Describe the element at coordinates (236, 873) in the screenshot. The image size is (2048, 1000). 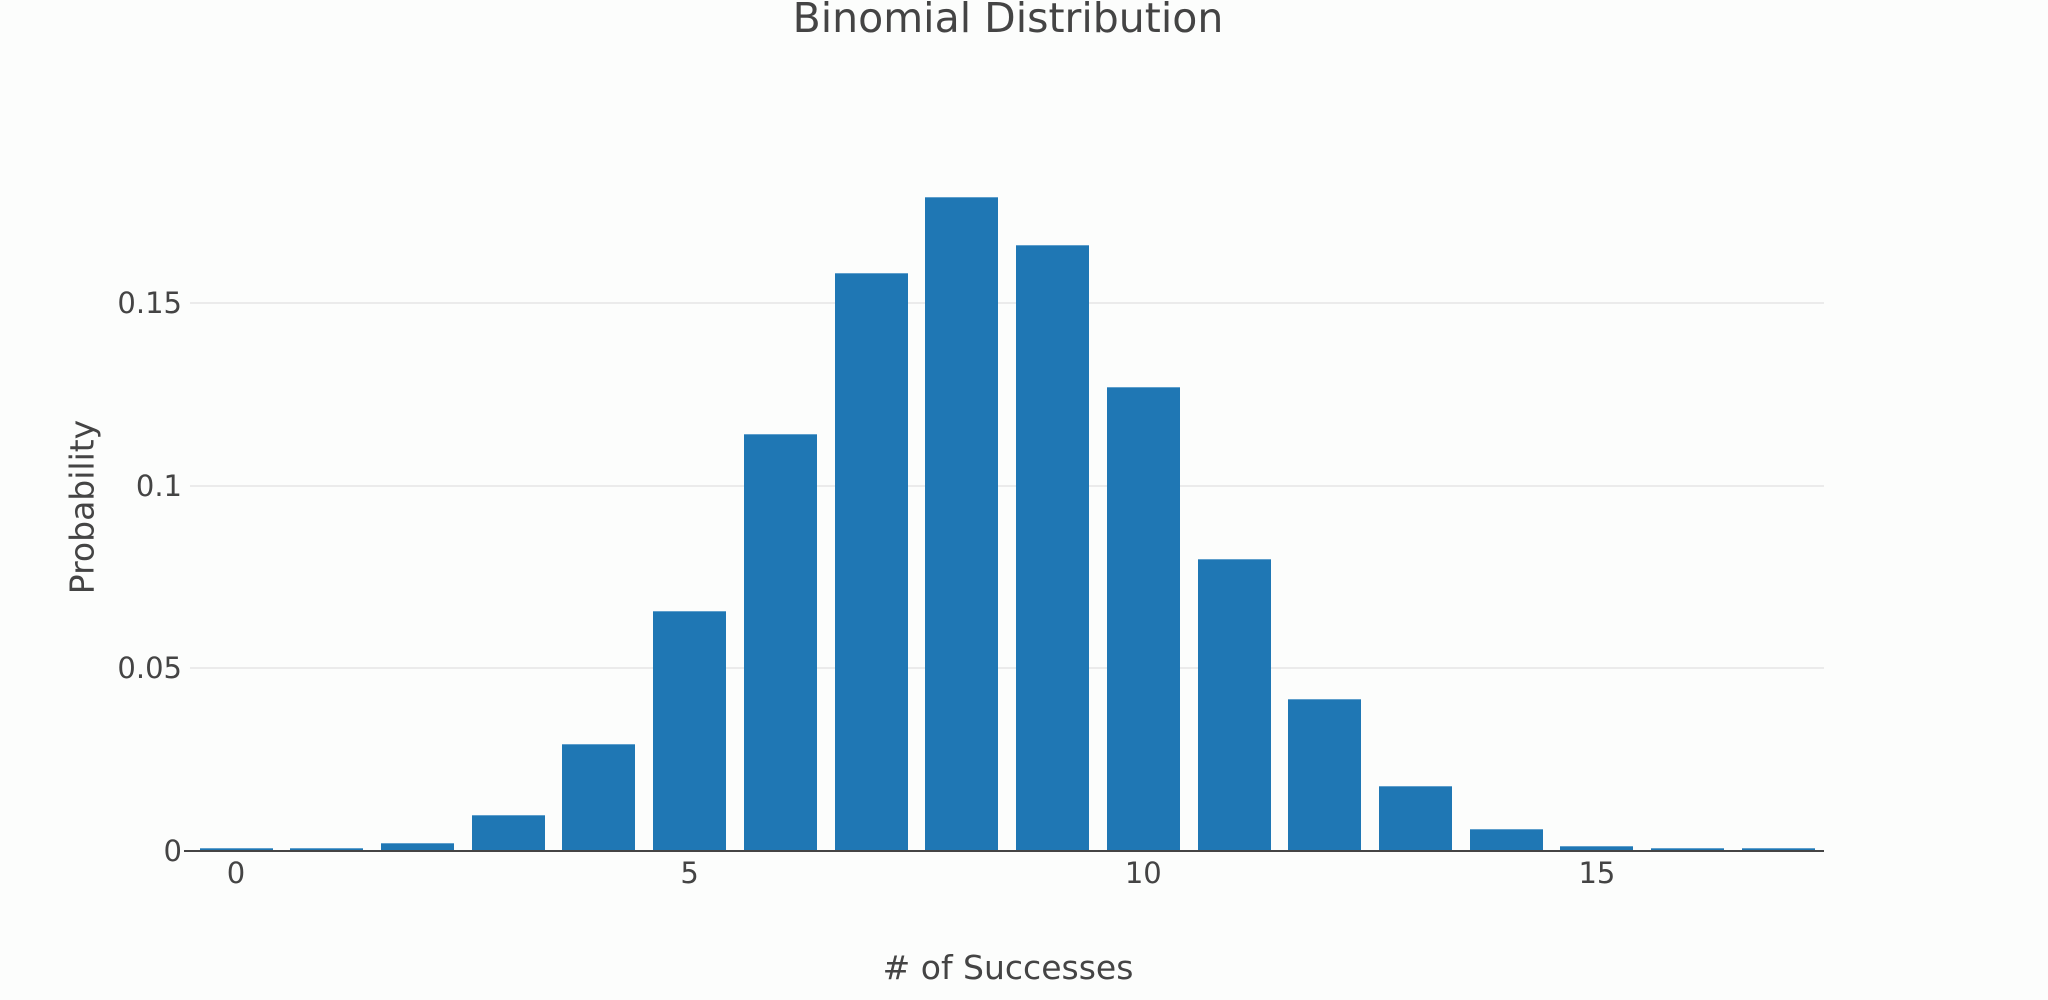
I see `x-tick-label: 0` at that location.